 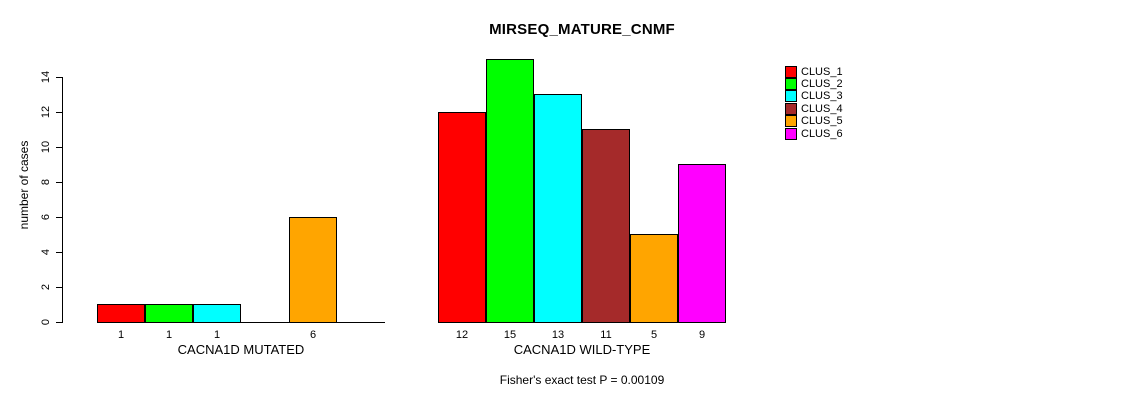 I want to click on bar-clus_6-cacna1d-wild-type, so click(x=702, y=243).